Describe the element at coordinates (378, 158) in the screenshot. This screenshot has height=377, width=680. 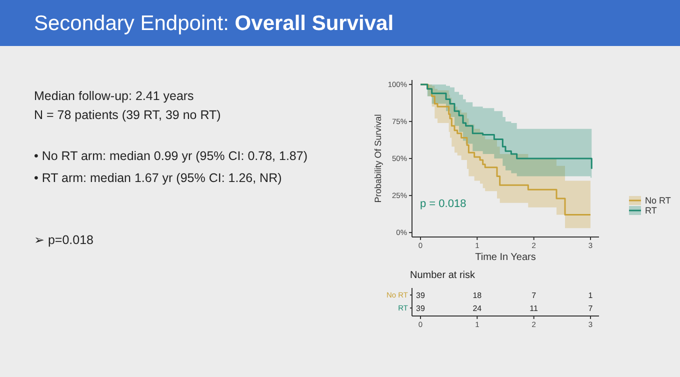
I see `y-axis-title: Probability Of Survival` at that location.